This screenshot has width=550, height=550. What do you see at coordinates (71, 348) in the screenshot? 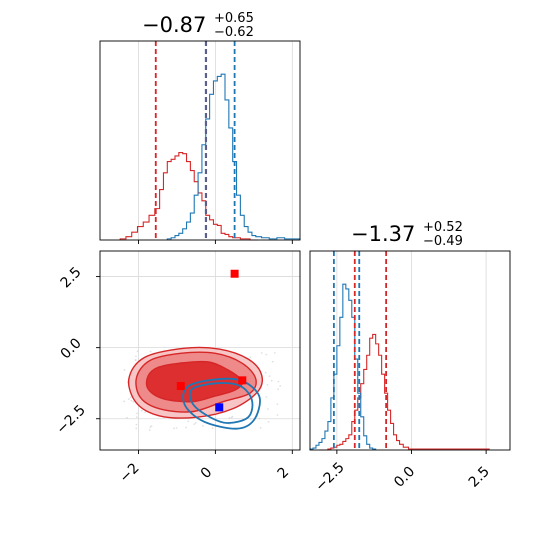
I see `y-tick-label: 0.0` at bounding box center [71, 348].